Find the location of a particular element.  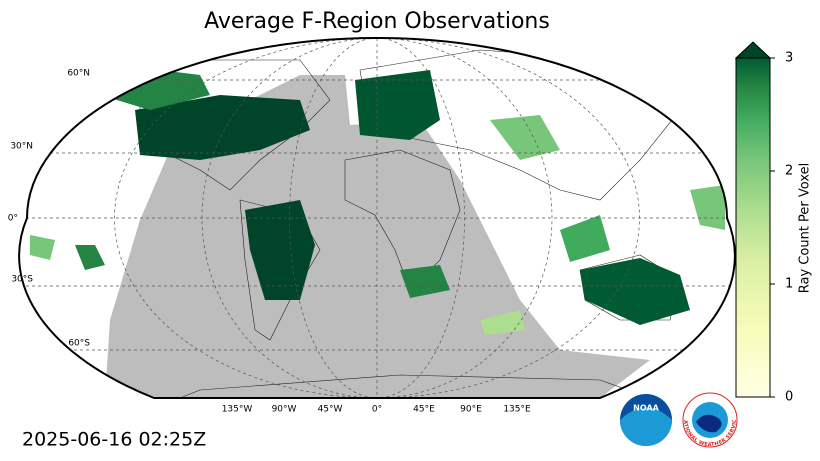

colorbar-tick-label: 1 is located at coordinates (789, 284).